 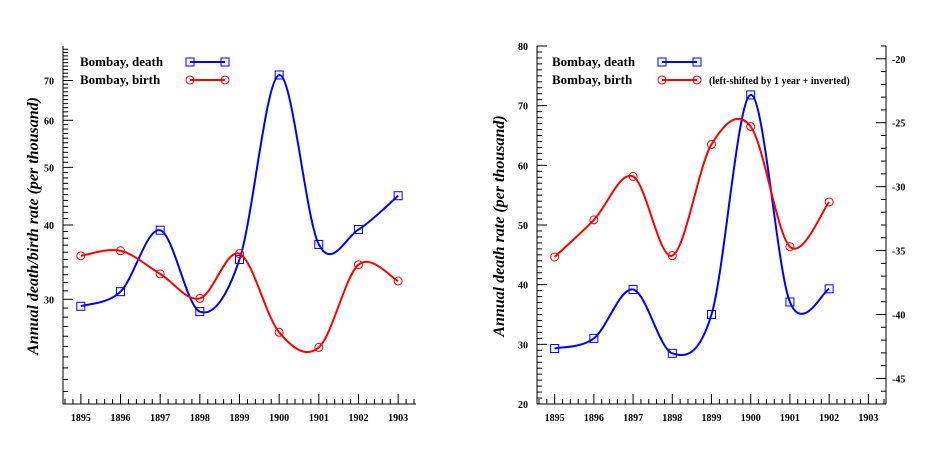 I want to click on legend-note: (left-shifted by 1 year + inverted), so click(x=779, y=81).